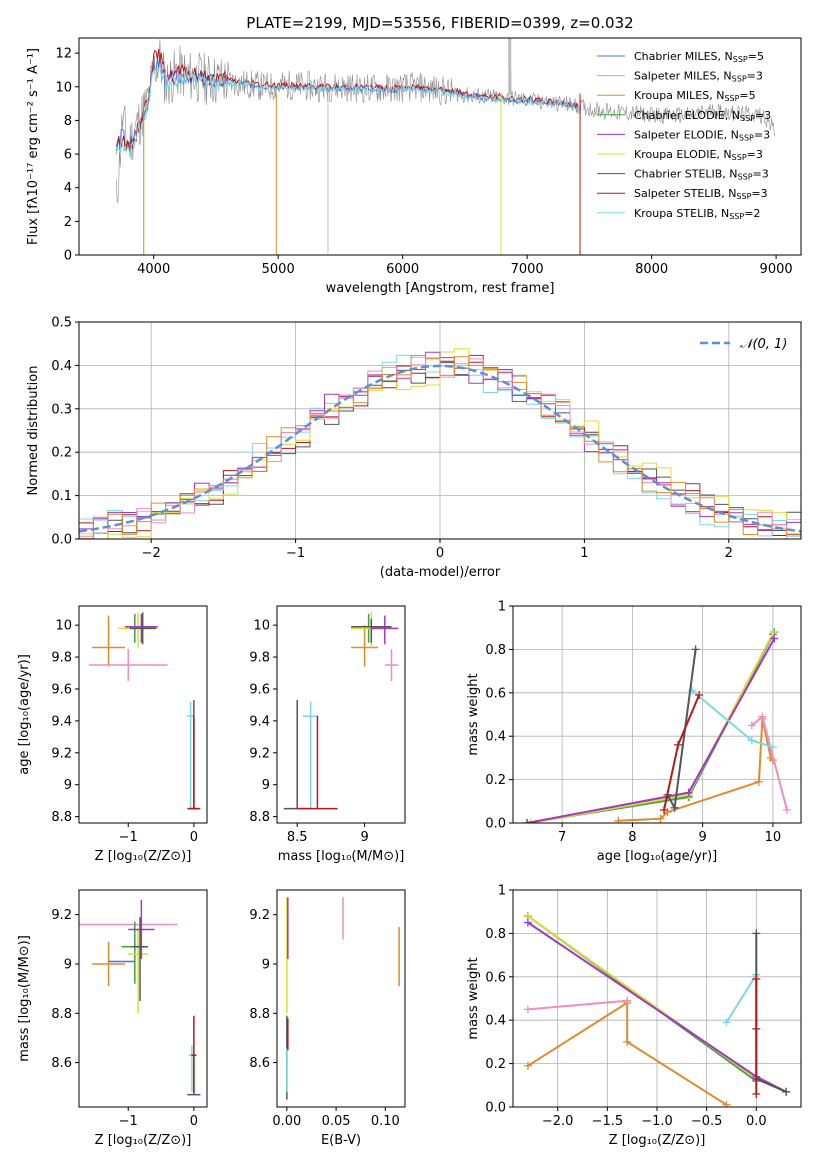 This screenshot has width=819, height=1170. Describe the element at coordinates (61, 817) in the screenshot. I see `age_vs_z-ytick-label: 8.8` at that location.